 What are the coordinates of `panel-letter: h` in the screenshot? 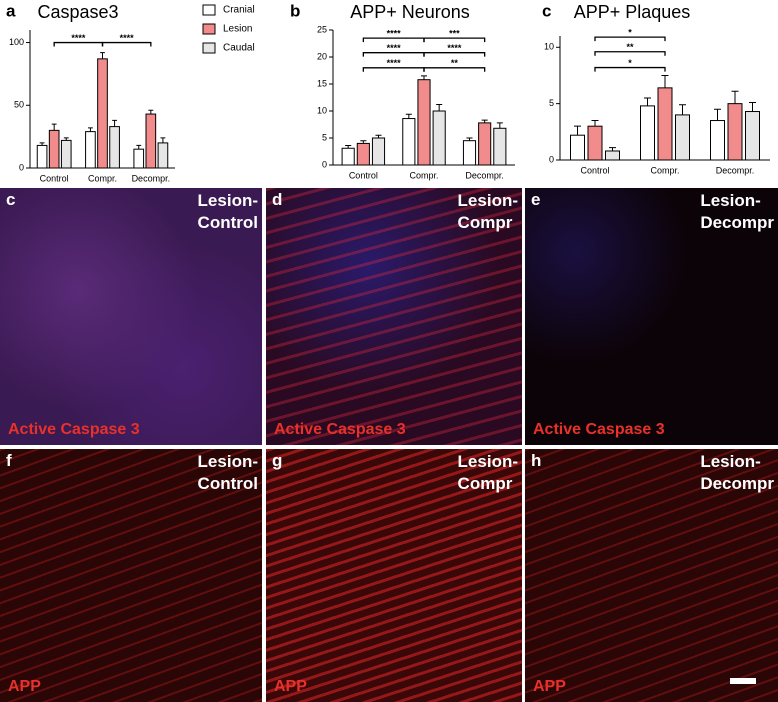 It's located at (536, 460).